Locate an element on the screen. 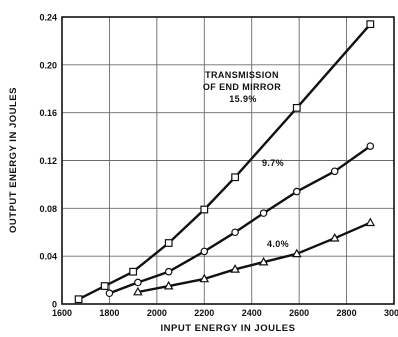 Image resolution: width=398 pixels, height=337 pixels. annotation-transmission: TRANSMISSION is located at coordinates (242, 75).